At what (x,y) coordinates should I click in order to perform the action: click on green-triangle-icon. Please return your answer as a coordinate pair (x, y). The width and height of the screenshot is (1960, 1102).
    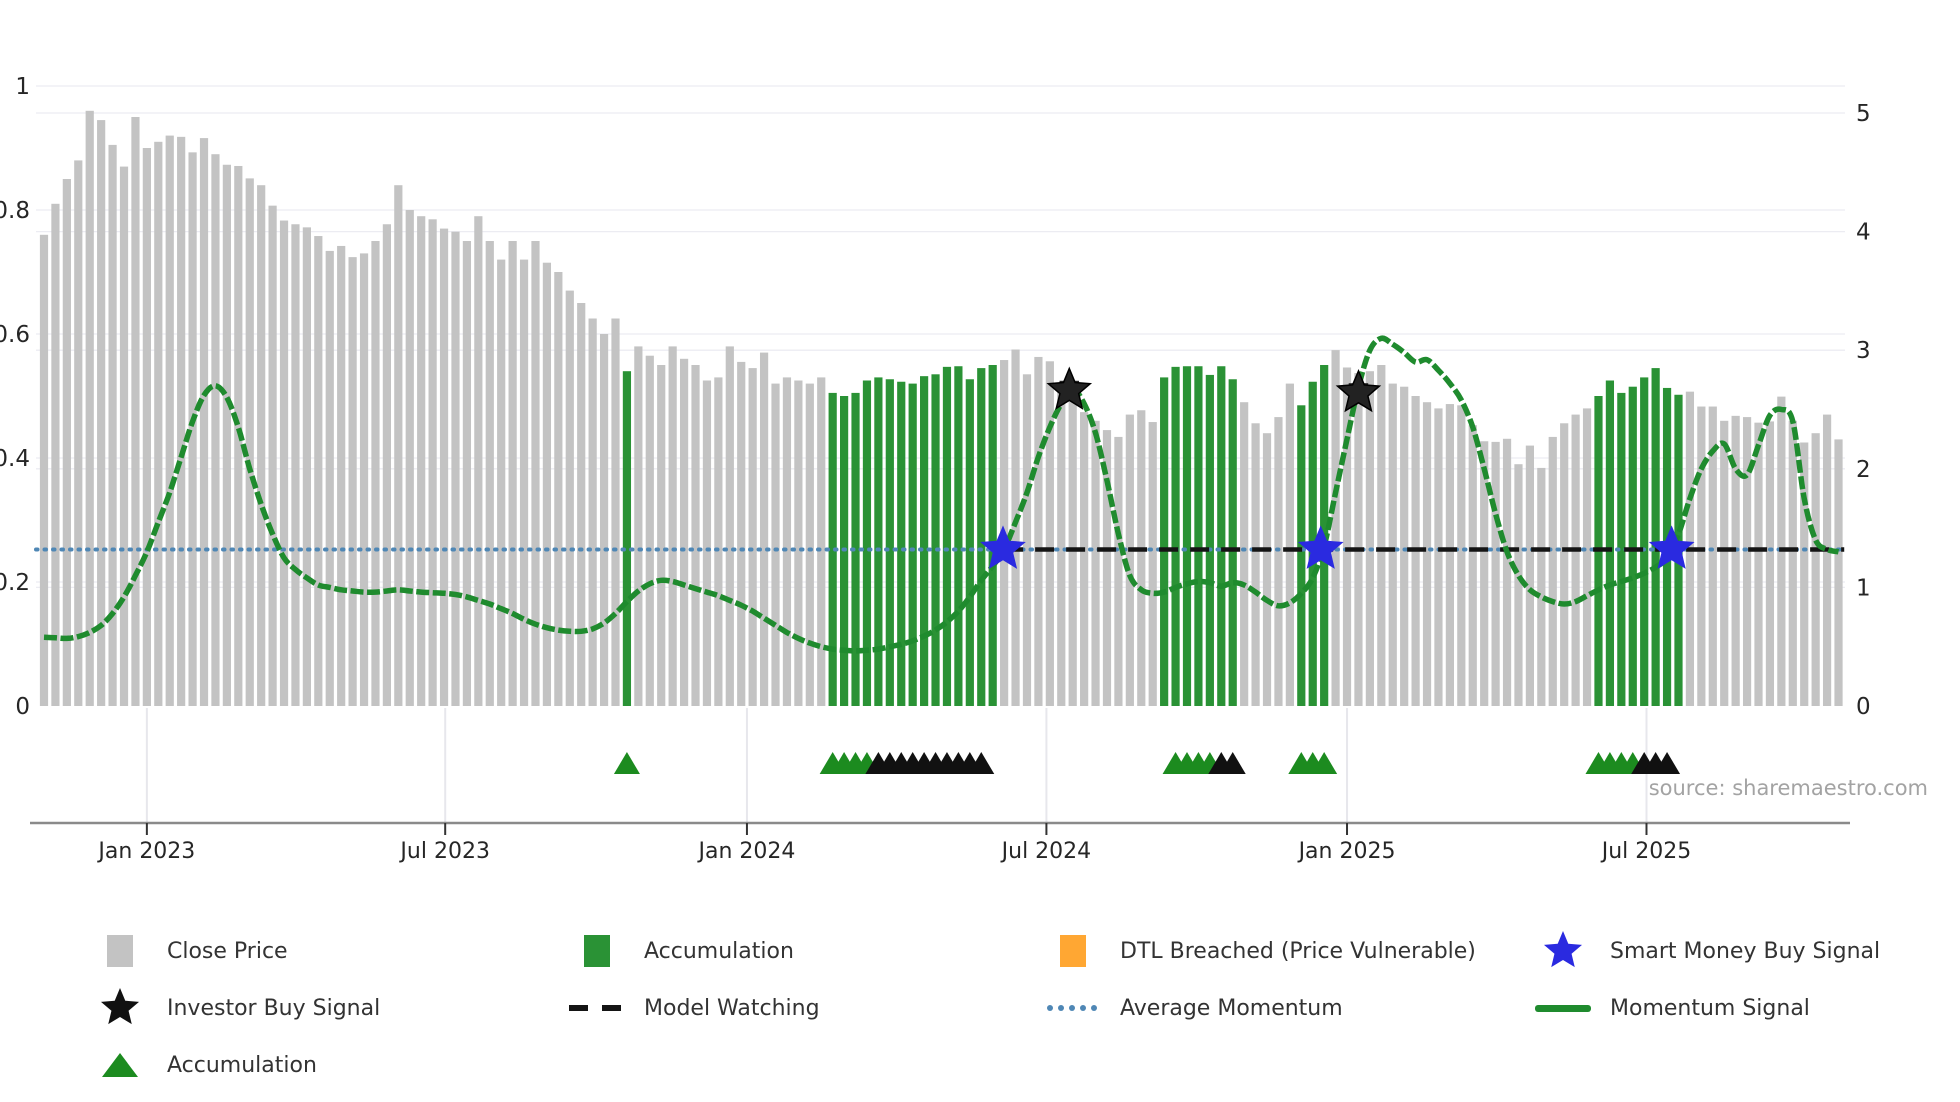
    Looking at the image, I should click on (120, 1065).